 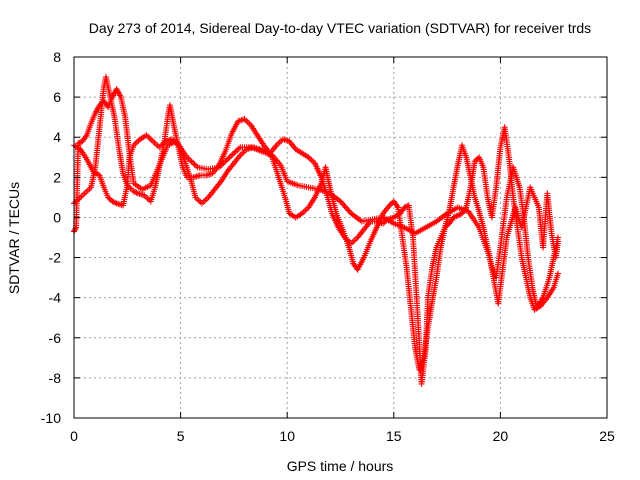 What do you see at coordinates (51, 418) in the screenshot?
I see `y-tick-label: -10` at bounding box center [51, 418].